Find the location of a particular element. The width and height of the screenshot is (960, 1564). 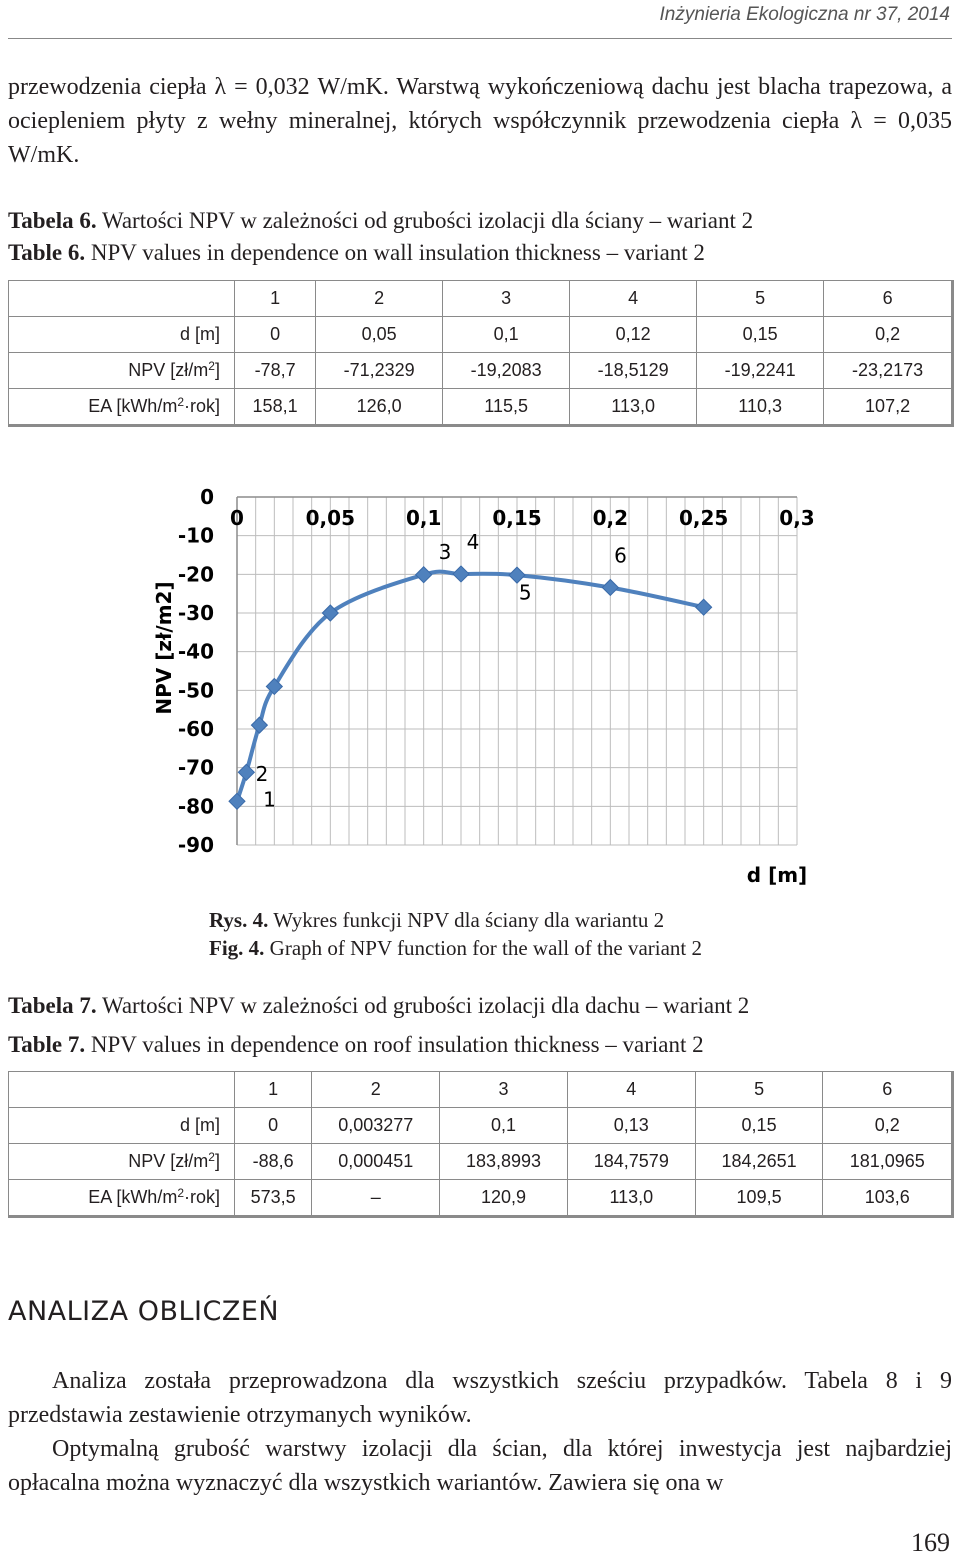

table-cell: 184,7579 is located at coordinates (631, 1161).